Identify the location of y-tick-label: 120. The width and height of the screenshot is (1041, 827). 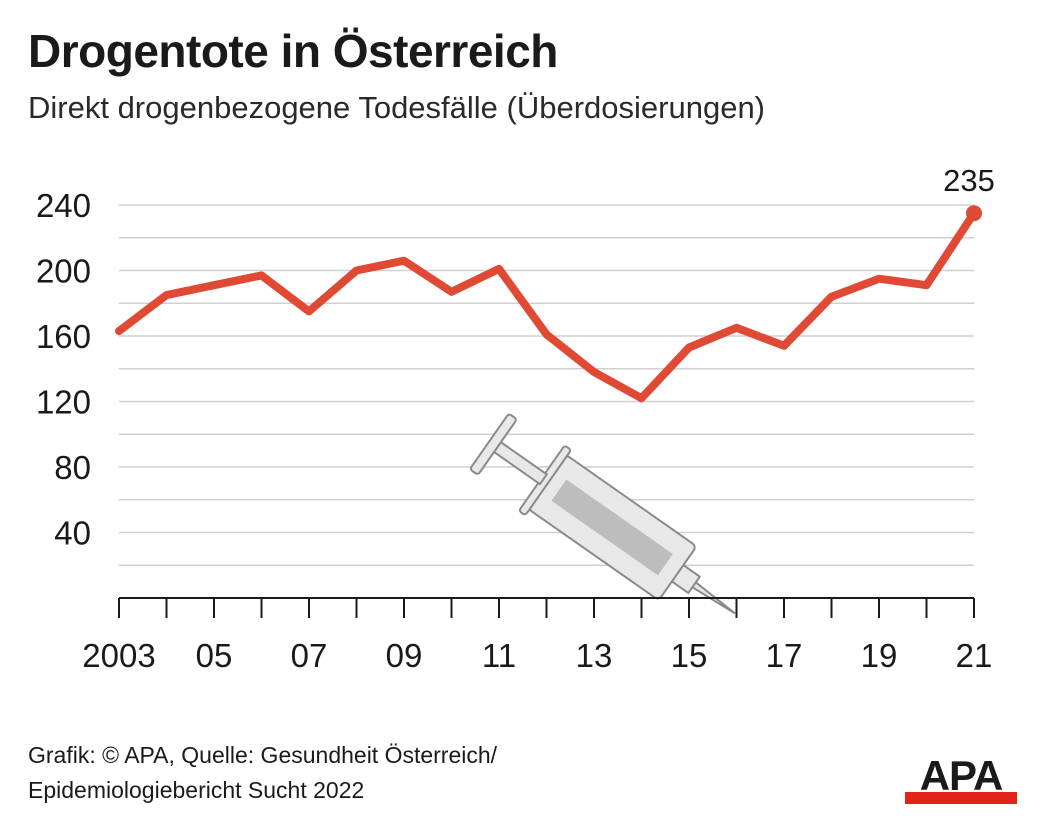
(63, 402).